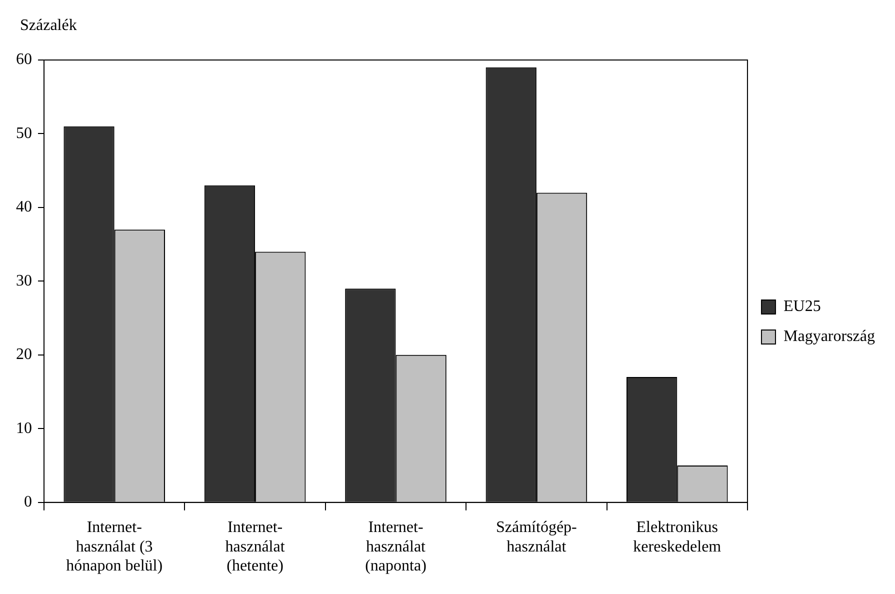 The width and height of the screenshot is (895, 594). I want to click on y-tick-label: 0, so click(28, 502).